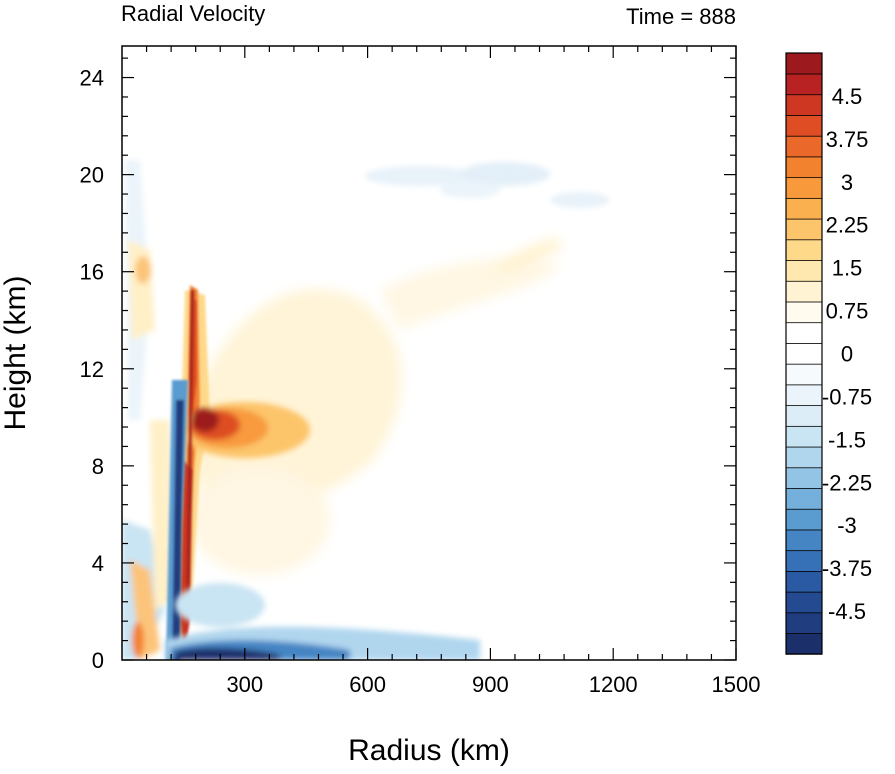 Image resolution: width=895 pixels, height=774 pixels. I want to click on colorbar-label: -3, so click(847, 525).